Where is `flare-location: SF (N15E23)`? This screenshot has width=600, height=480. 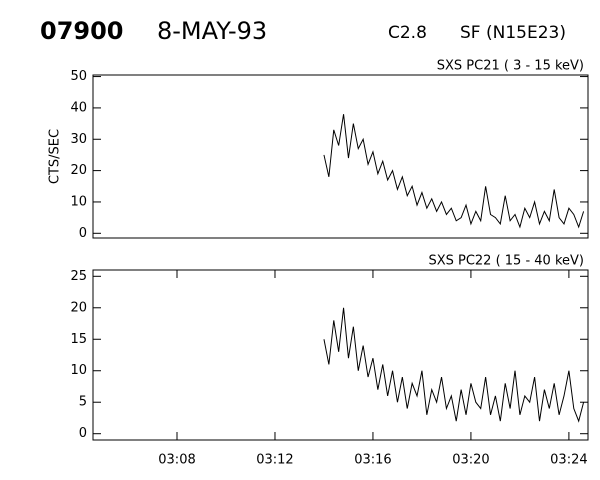
flare-location: SF (N15E23) is located at coordinates (513, 33).